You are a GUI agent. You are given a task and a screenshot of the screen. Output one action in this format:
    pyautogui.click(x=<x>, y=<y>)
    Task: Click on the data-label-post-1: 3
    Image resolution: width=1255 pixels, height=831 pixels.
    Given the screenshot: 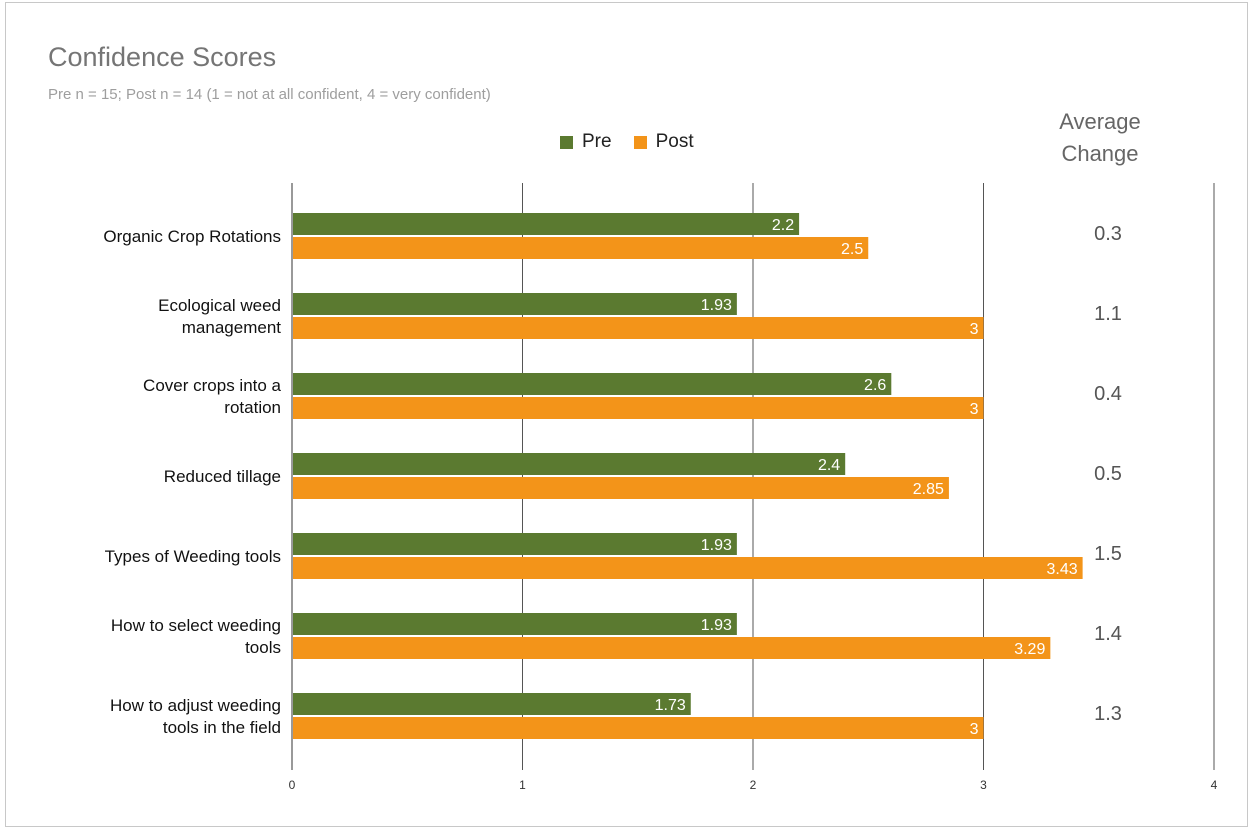 What is the action you would take?
    pyautogui.click(x=974, y=329)
    